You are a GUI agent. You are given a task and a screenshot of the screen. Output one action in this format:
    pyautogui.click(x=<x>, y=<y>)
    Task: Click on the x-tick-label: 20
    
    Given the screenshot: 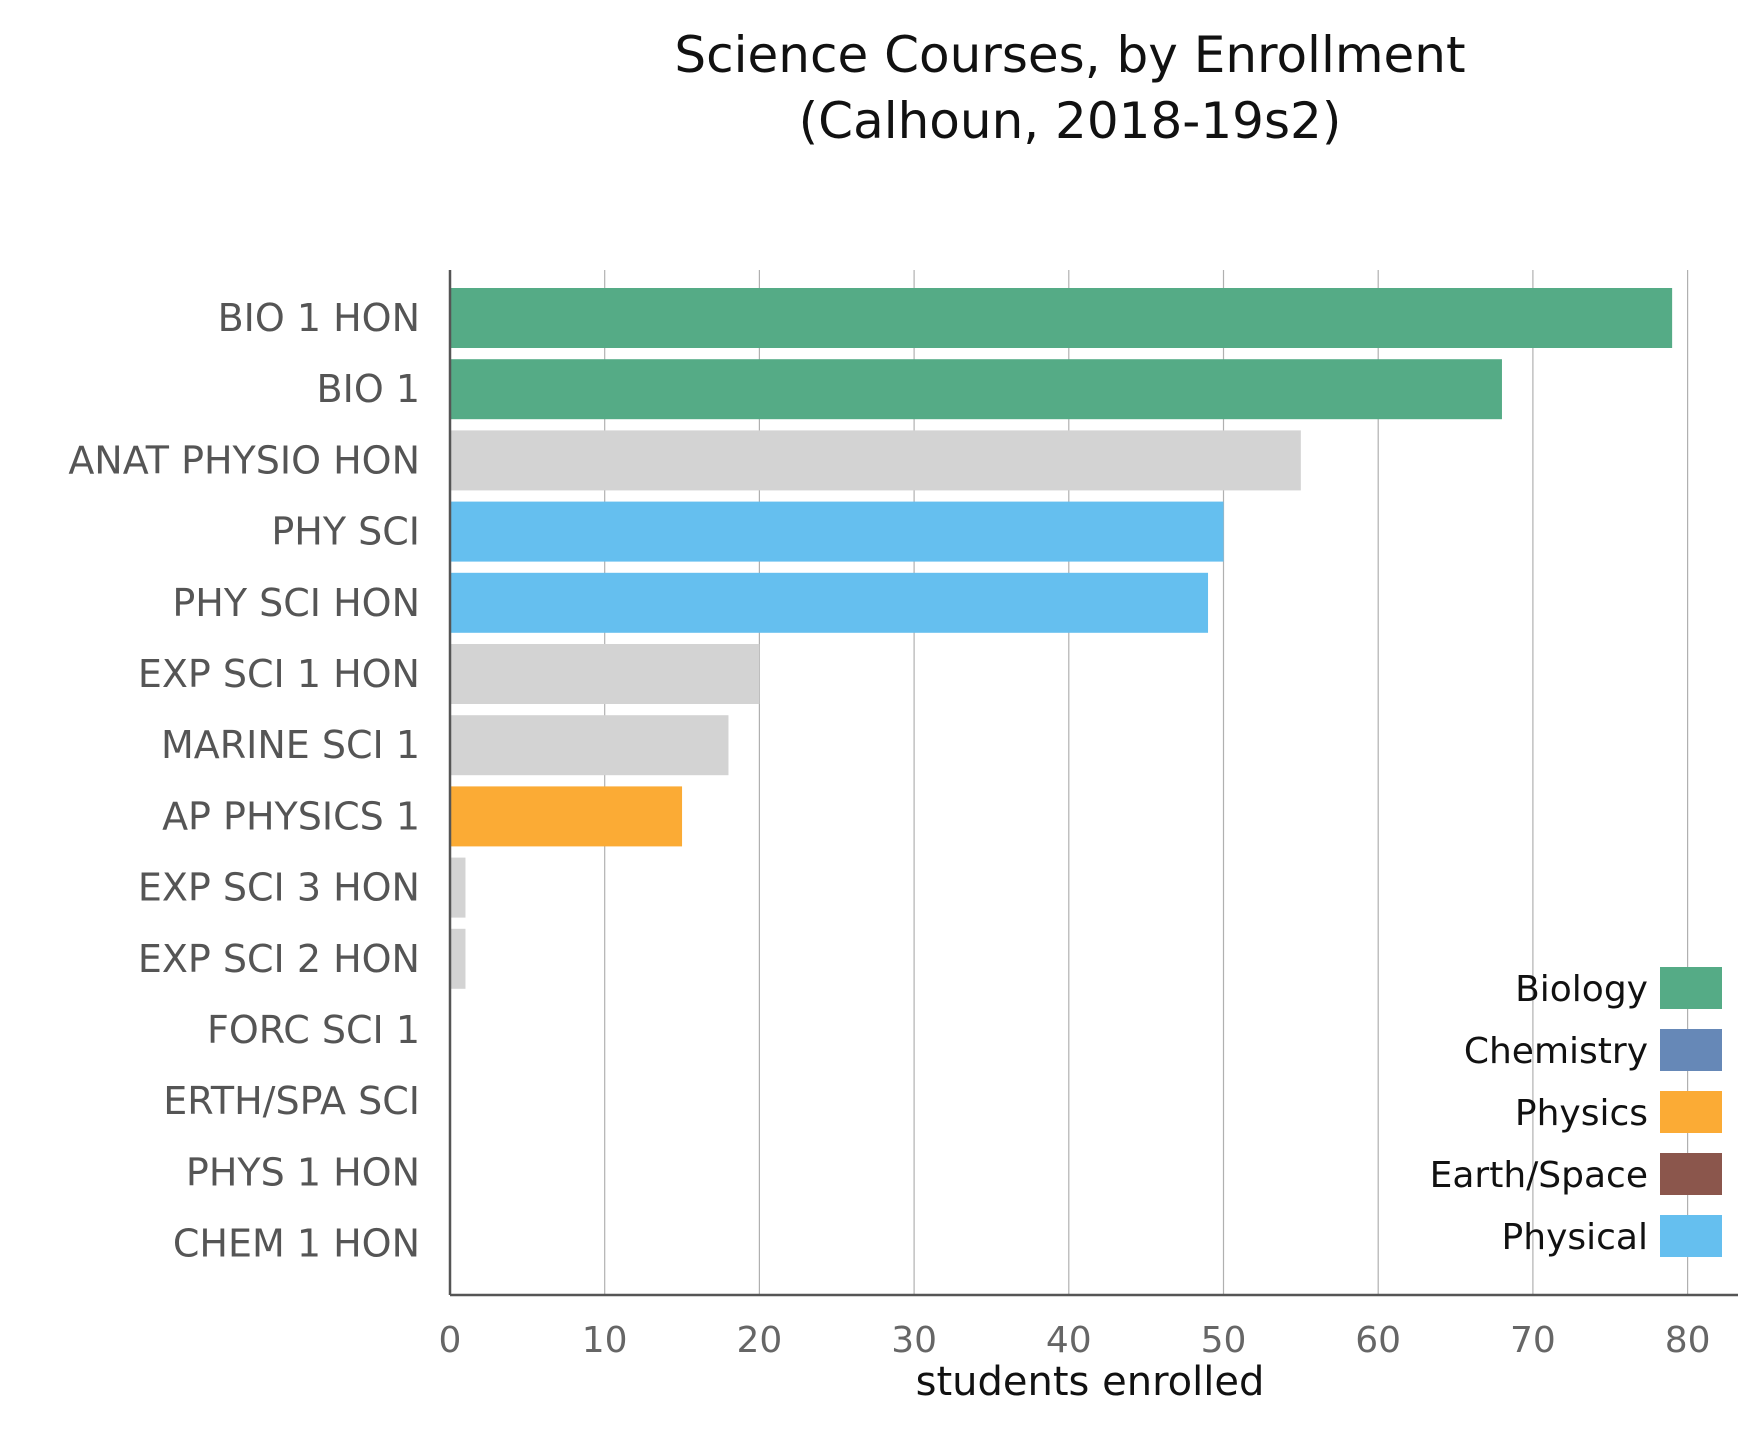 What is the action you would take?
    pyautogui.click(x=759, y=1340)
    